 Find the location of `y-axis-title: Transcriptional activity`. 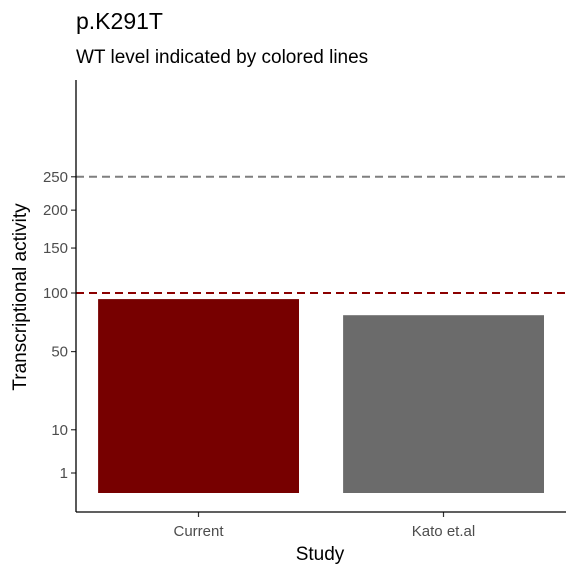

y-axis-title: Transcriptional activity is located at coordinates (20, 297).